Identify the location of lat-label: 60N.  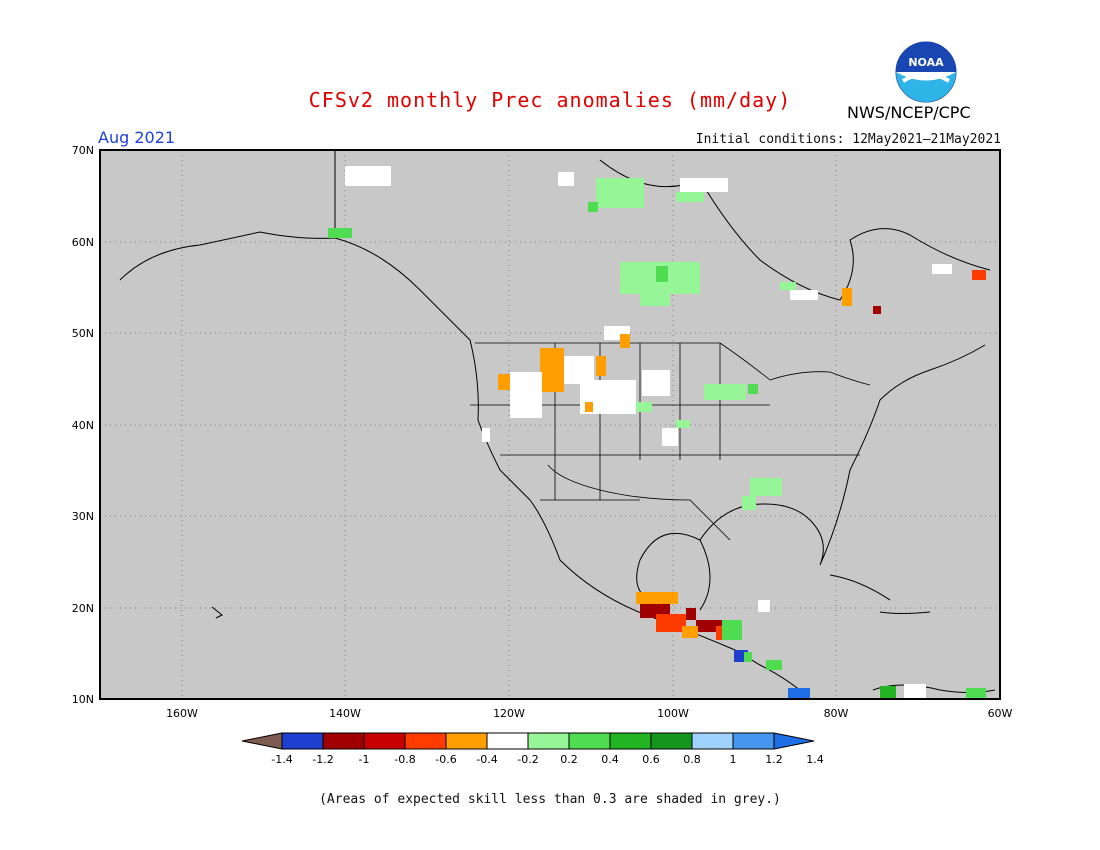
(83, 242).